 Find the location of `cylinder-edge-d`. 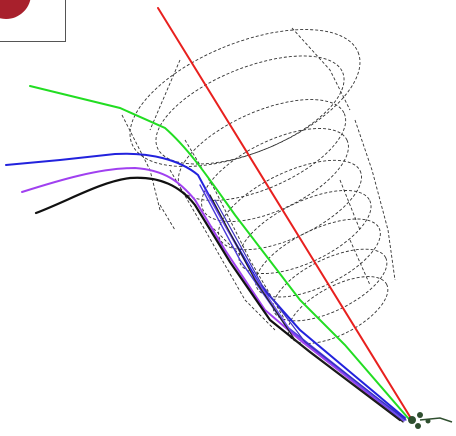

cylinder-edge-d is located at coordinates (350, 205).